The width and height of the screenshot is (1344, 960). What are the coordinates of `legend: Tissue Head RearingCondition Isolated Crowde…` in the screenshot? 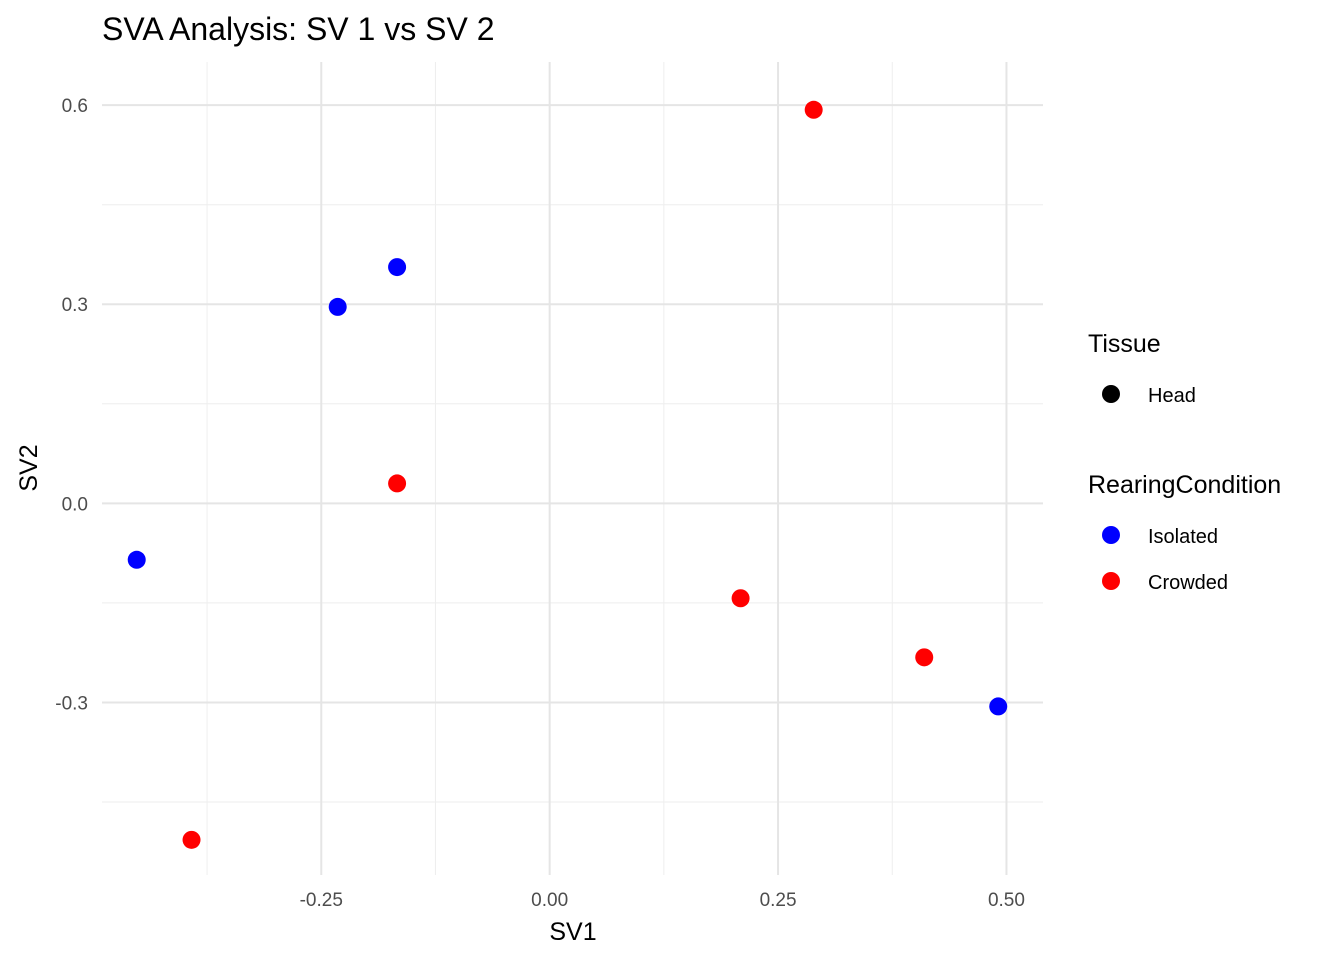 It's located at (1184, 462).